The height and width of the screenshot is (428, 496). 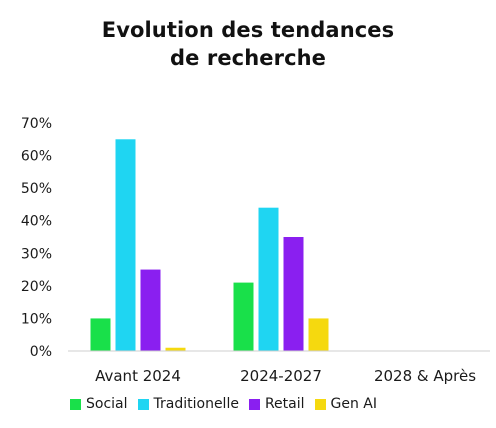 I want to click on x-category-label: Avant 2024, so click(x=138, y=376).